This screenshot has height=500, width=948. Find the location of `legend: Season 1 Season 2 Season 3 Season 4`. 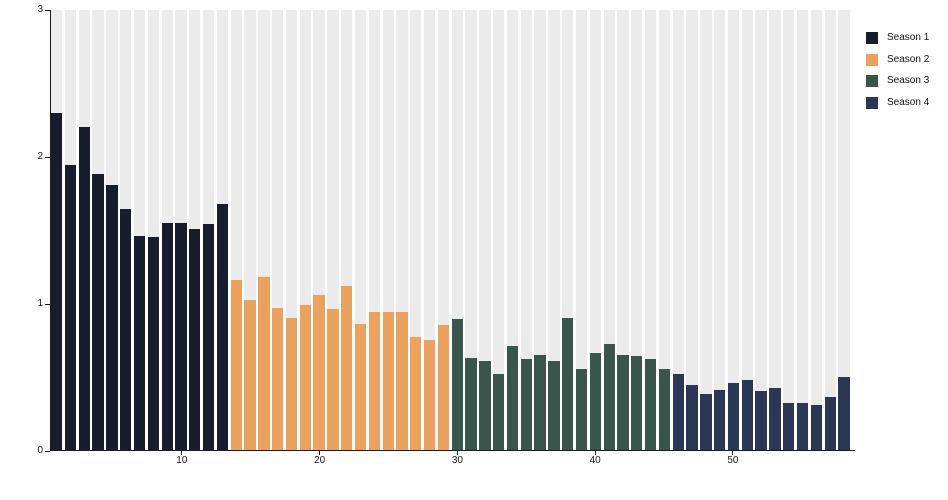

legend: Season 1 Season 2 Season 3 Season 4 is located at coordinates (897, 75).